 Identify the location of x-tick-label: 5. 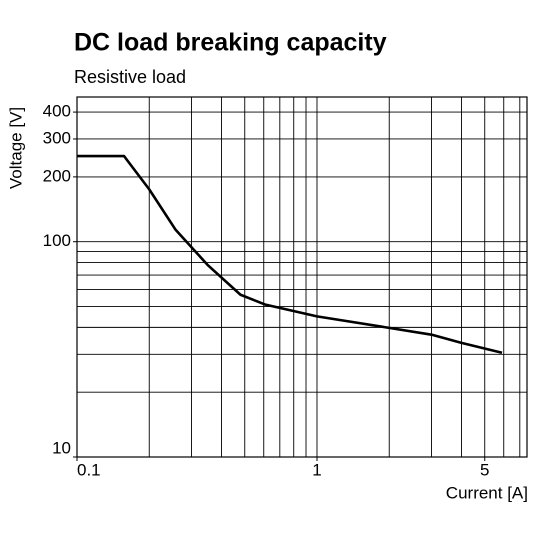
(484, 469).